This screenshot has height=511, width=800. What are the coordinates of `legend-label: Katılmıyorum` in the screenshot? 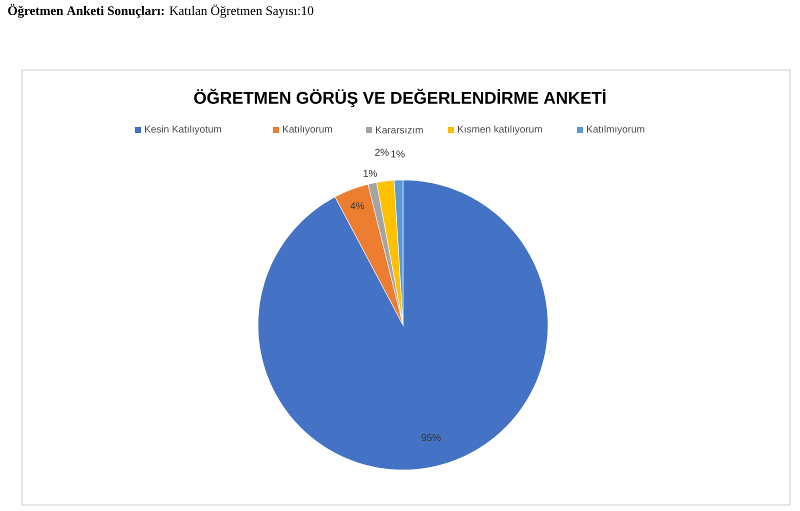 It's located at (615, 130).